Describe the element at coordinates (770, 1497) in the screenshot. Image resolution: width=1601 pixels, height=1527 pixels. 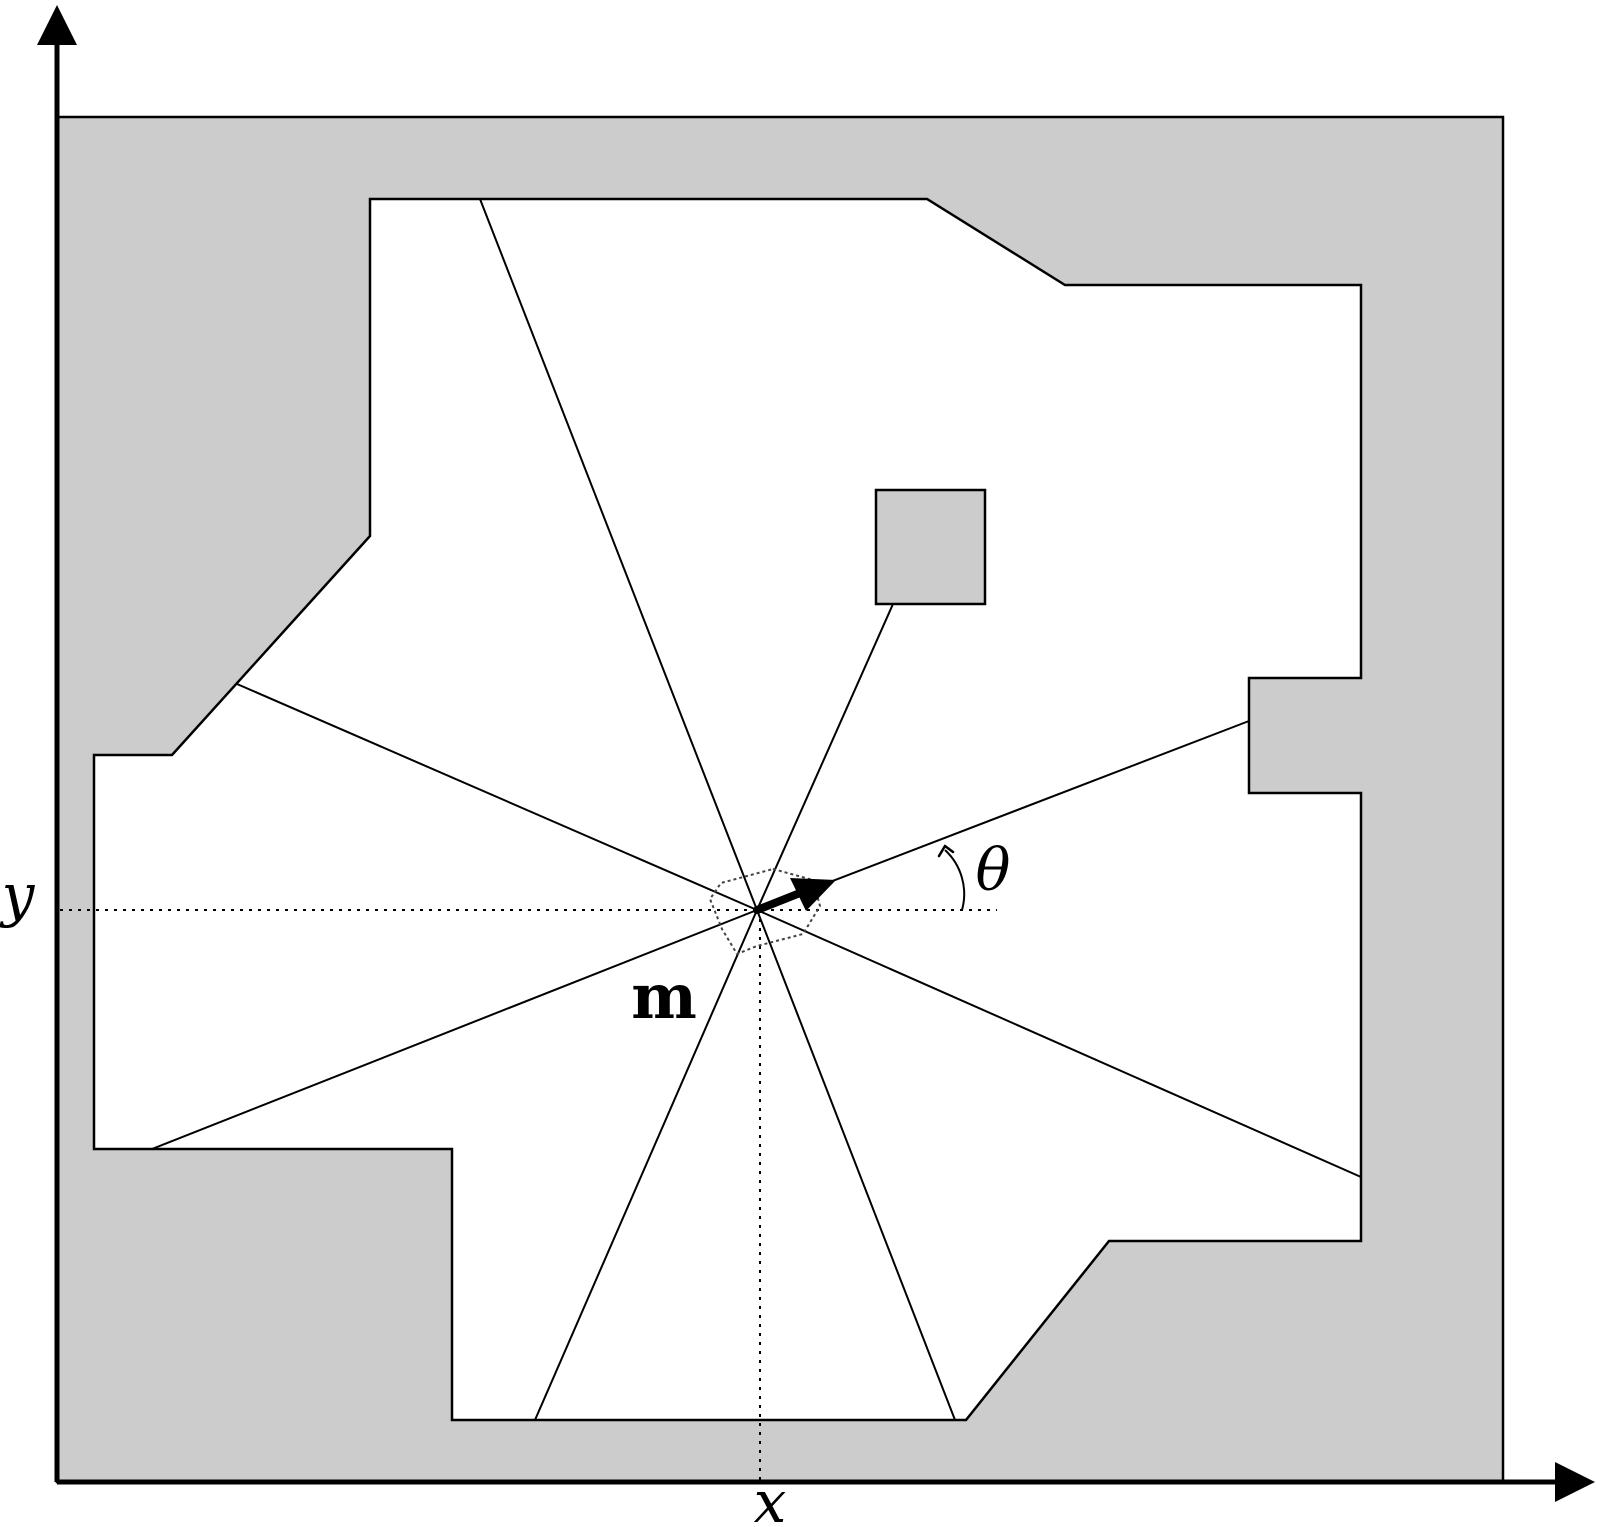
I see `x-axis-label: x` at that location.